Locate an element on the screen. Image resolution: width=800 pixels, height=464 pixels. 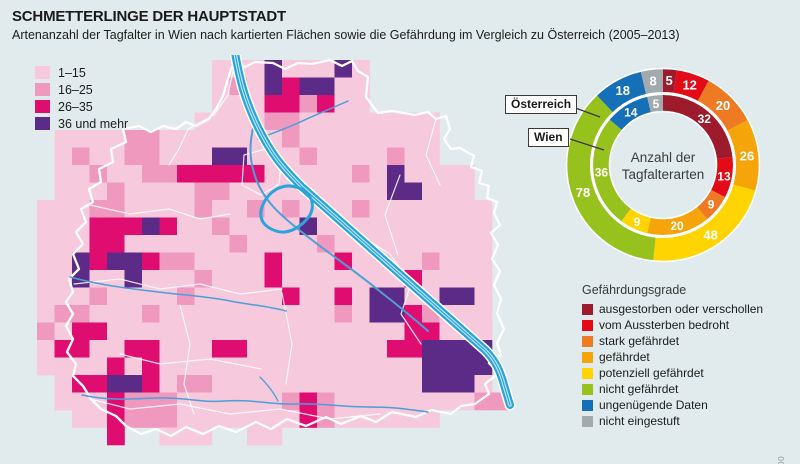
donut-value-label: 12 is located at coordinates (689, 84).